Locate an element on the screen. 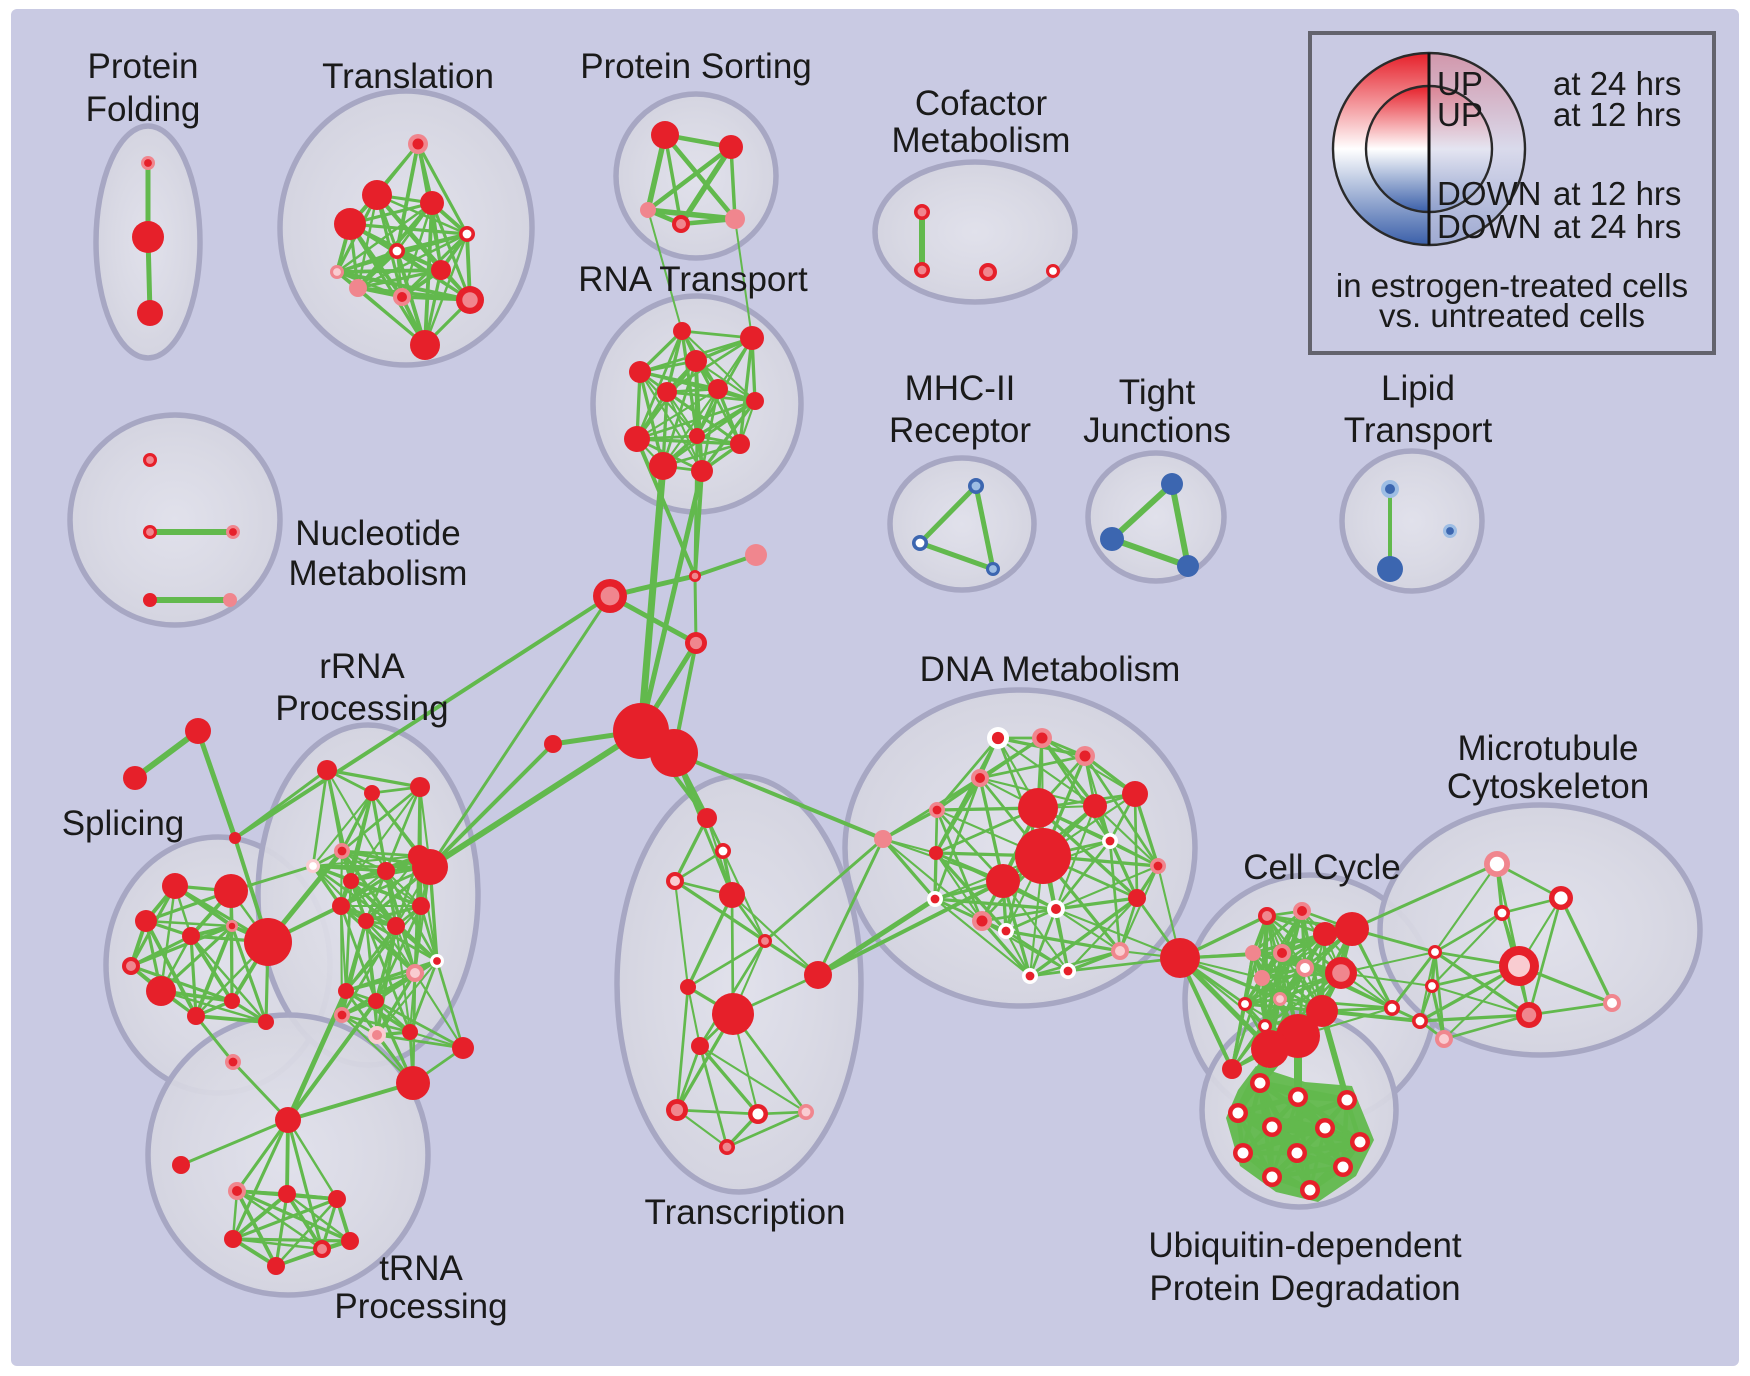 The height and width of the screenshot is (1376, 1750). edge-dm15-dmbr is located at coordinates (1118, 933).